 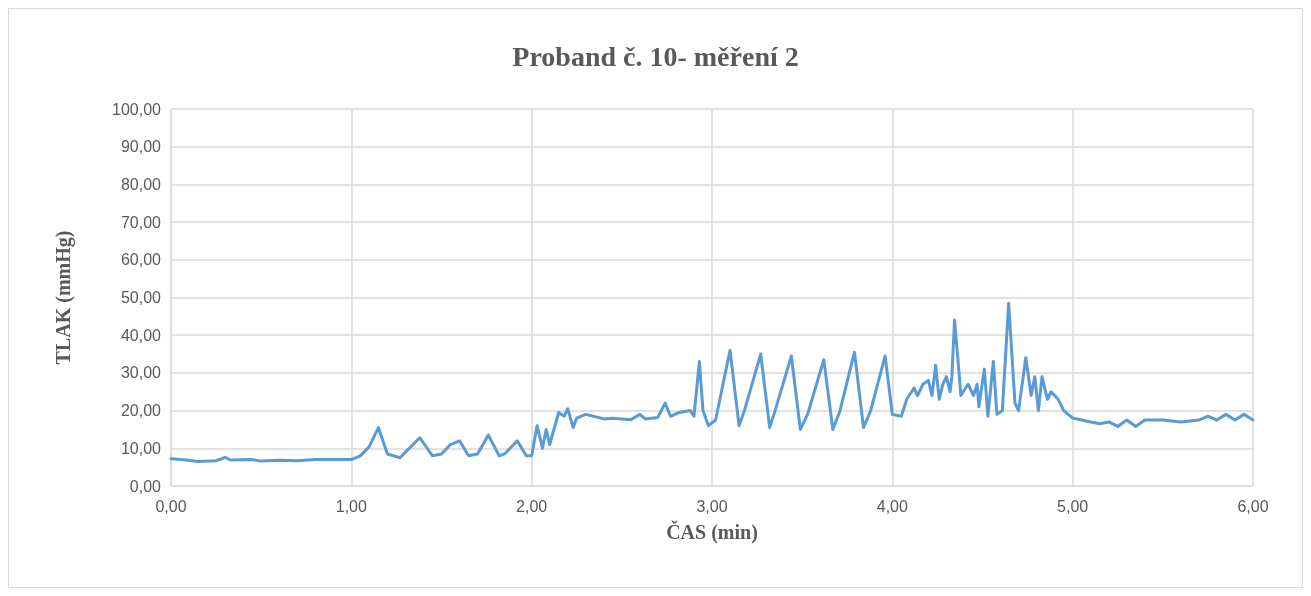 I want to click on y-tick-label: 100,00, so click(x=137, y=109).